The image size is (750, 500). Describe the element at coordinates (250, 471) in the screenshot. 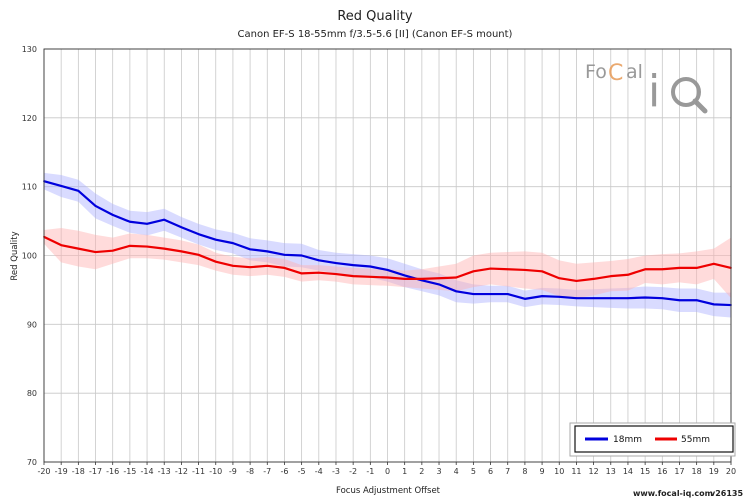

I see `x-tick-label: -8` at that location.